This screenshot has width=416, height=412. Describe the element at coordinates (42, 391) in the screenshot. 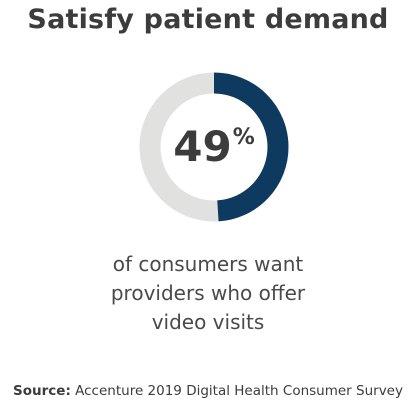

I see `source-label: Source:` at that location.